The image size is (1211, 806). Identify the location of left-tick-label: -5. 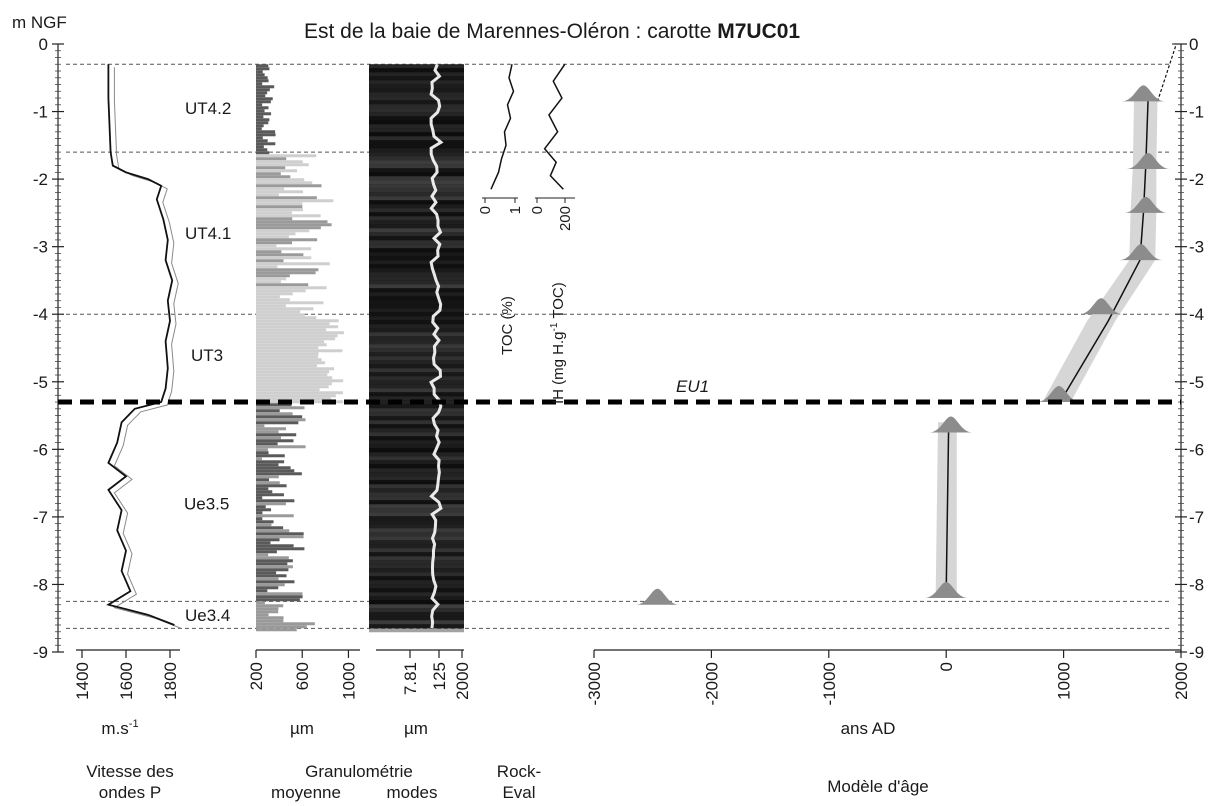
(40, 382).